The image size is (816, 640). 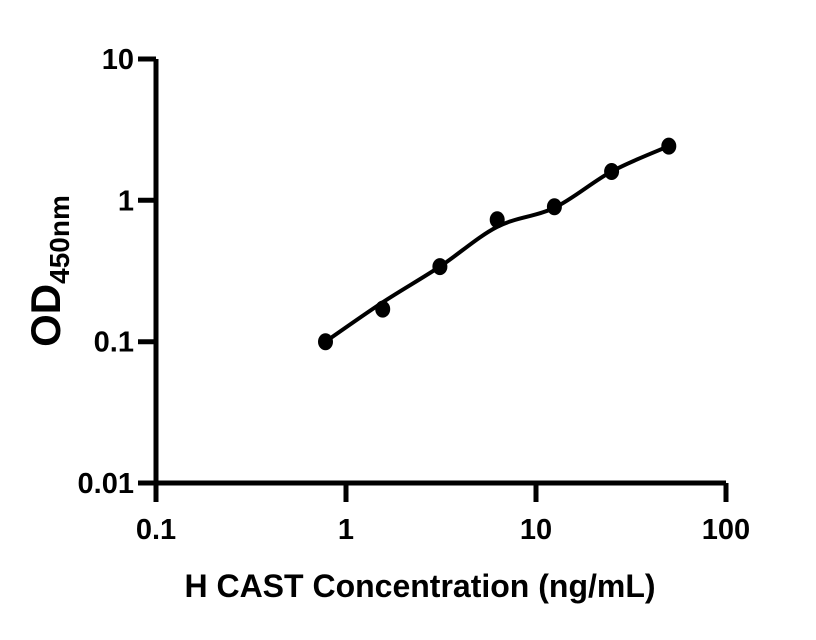 What do you see at coordinates (536, 530) in the screenshot?
I see `x-tick-label: 10` at bounding box center [536, 530].